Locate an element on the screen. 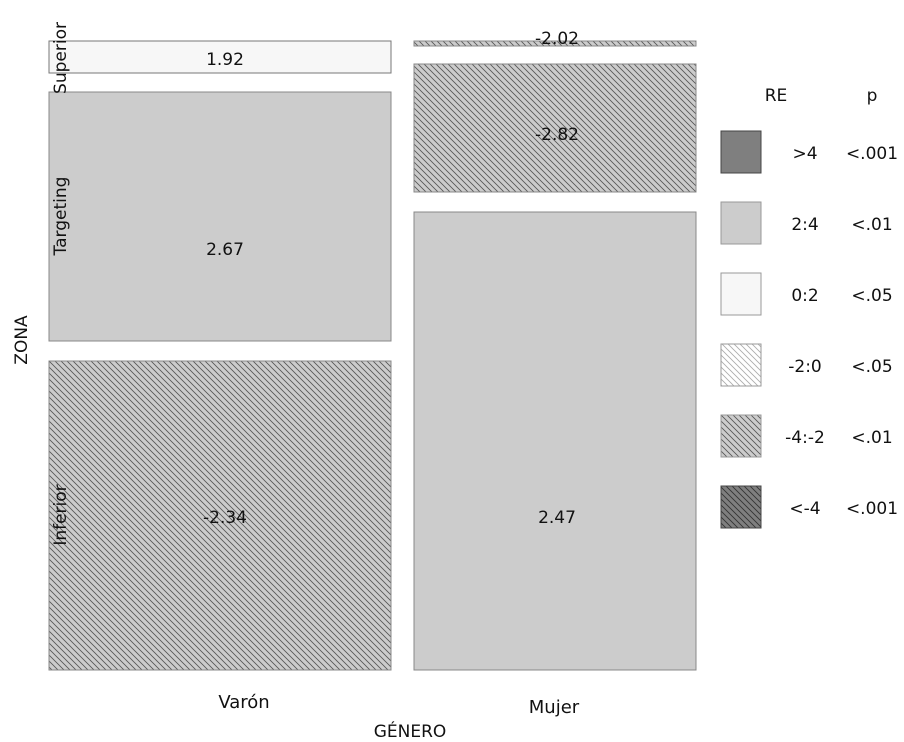  x-axis-title: GÉNERO is located at coordinates (410, 731).